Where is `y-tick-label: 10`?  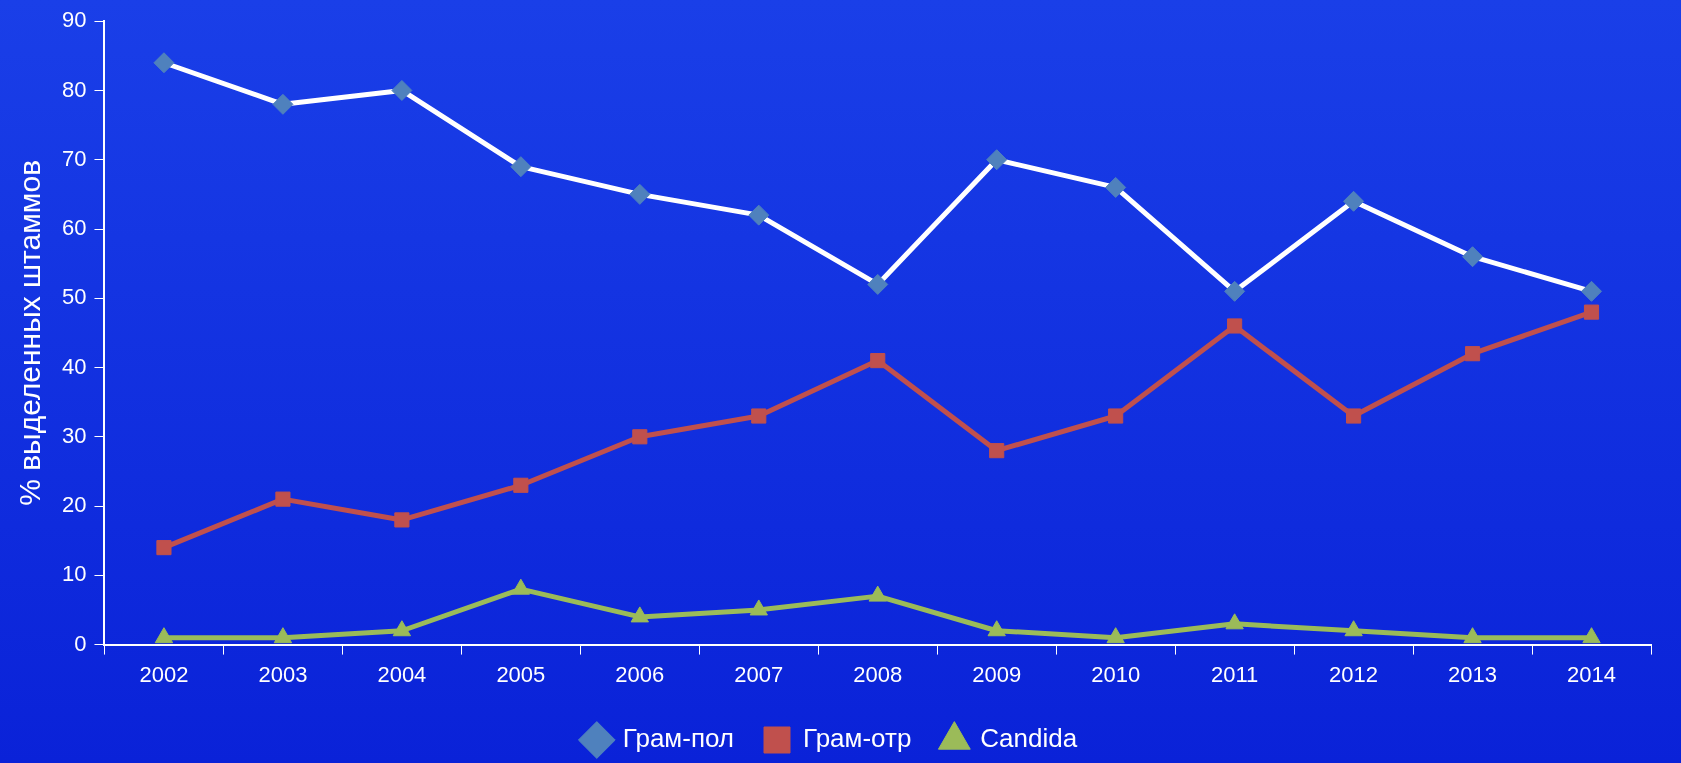
y-tick-label: 10 is located at coordinates (74, 574).